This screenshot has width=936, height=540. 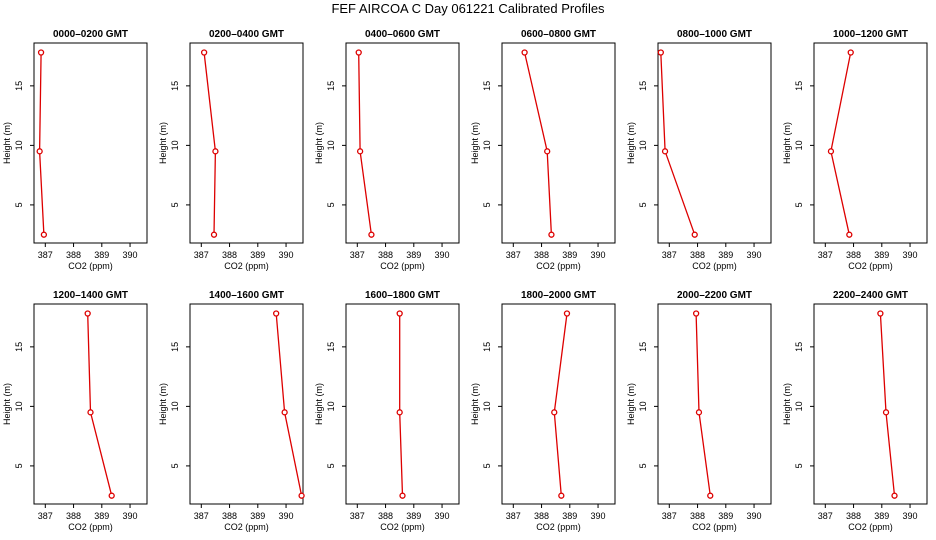 What do you see at coordinates (402, 295) in the screenshot?
I see `panel-title: 1600–1800 GMT` at bounding box center [402, 295].